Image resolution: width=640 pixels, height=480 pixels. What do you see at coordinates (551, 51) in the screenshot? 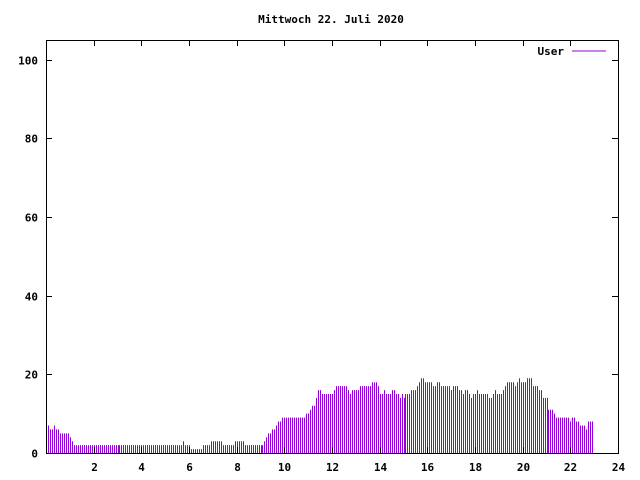
I see `legend-label-user: User` at bounding box center [551, 51].